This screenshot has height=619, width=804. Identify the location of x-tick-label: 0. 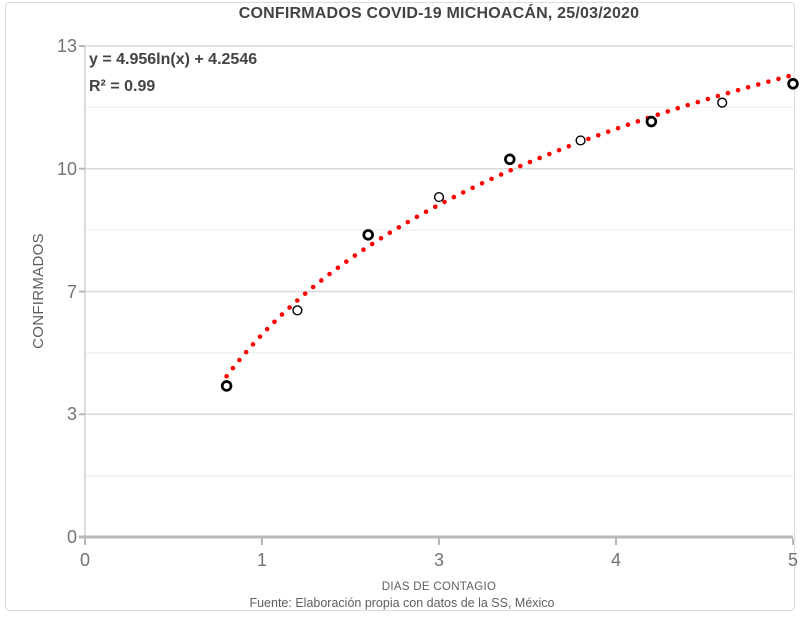
(84, 560).